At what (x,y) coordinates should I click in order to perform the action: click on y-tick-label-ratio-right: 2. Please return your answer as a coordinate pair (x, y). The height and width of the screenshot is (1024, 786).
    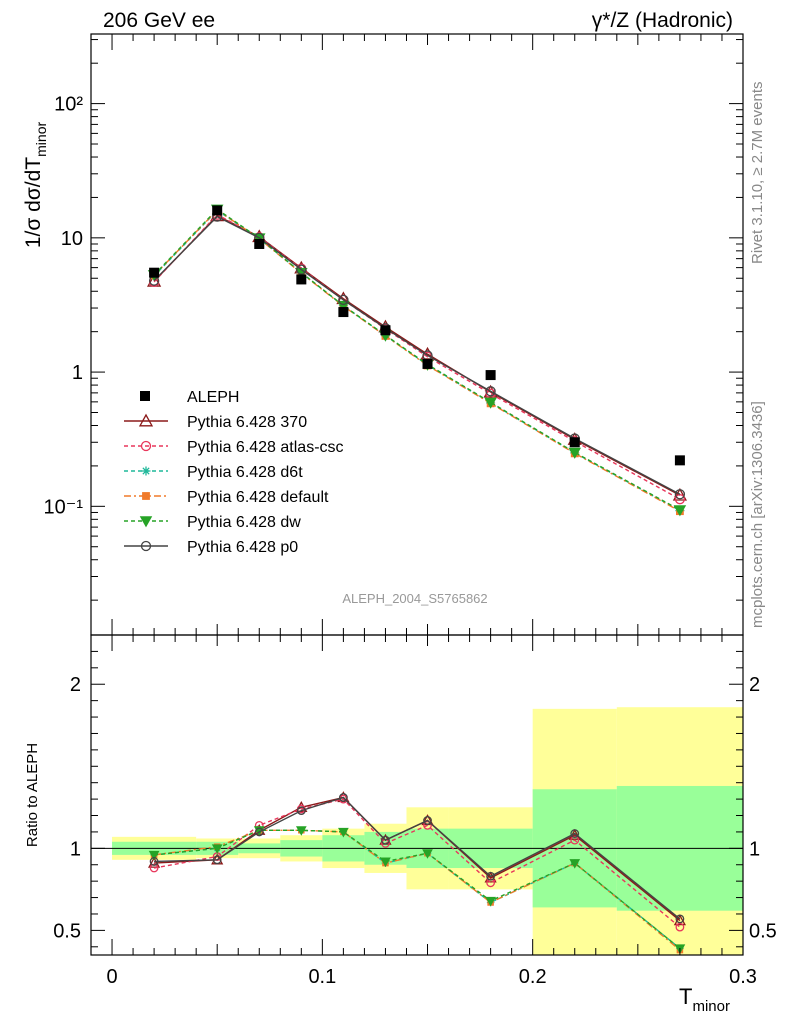
    Looking at the image, I should click on (754, 685).